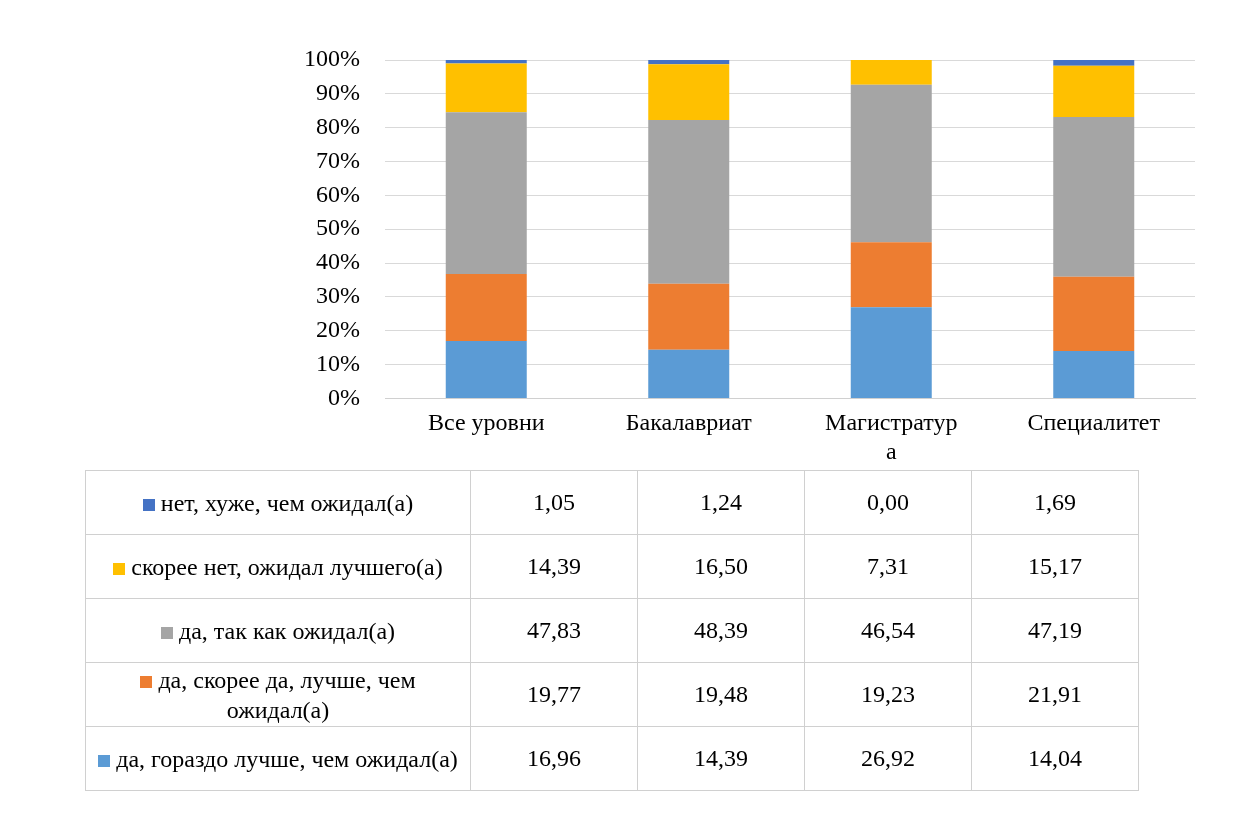  What do you see at coordinates (338, 261) in the screenshot?
I see `y-tick-label: 40%` at bounding box center [338, 261].